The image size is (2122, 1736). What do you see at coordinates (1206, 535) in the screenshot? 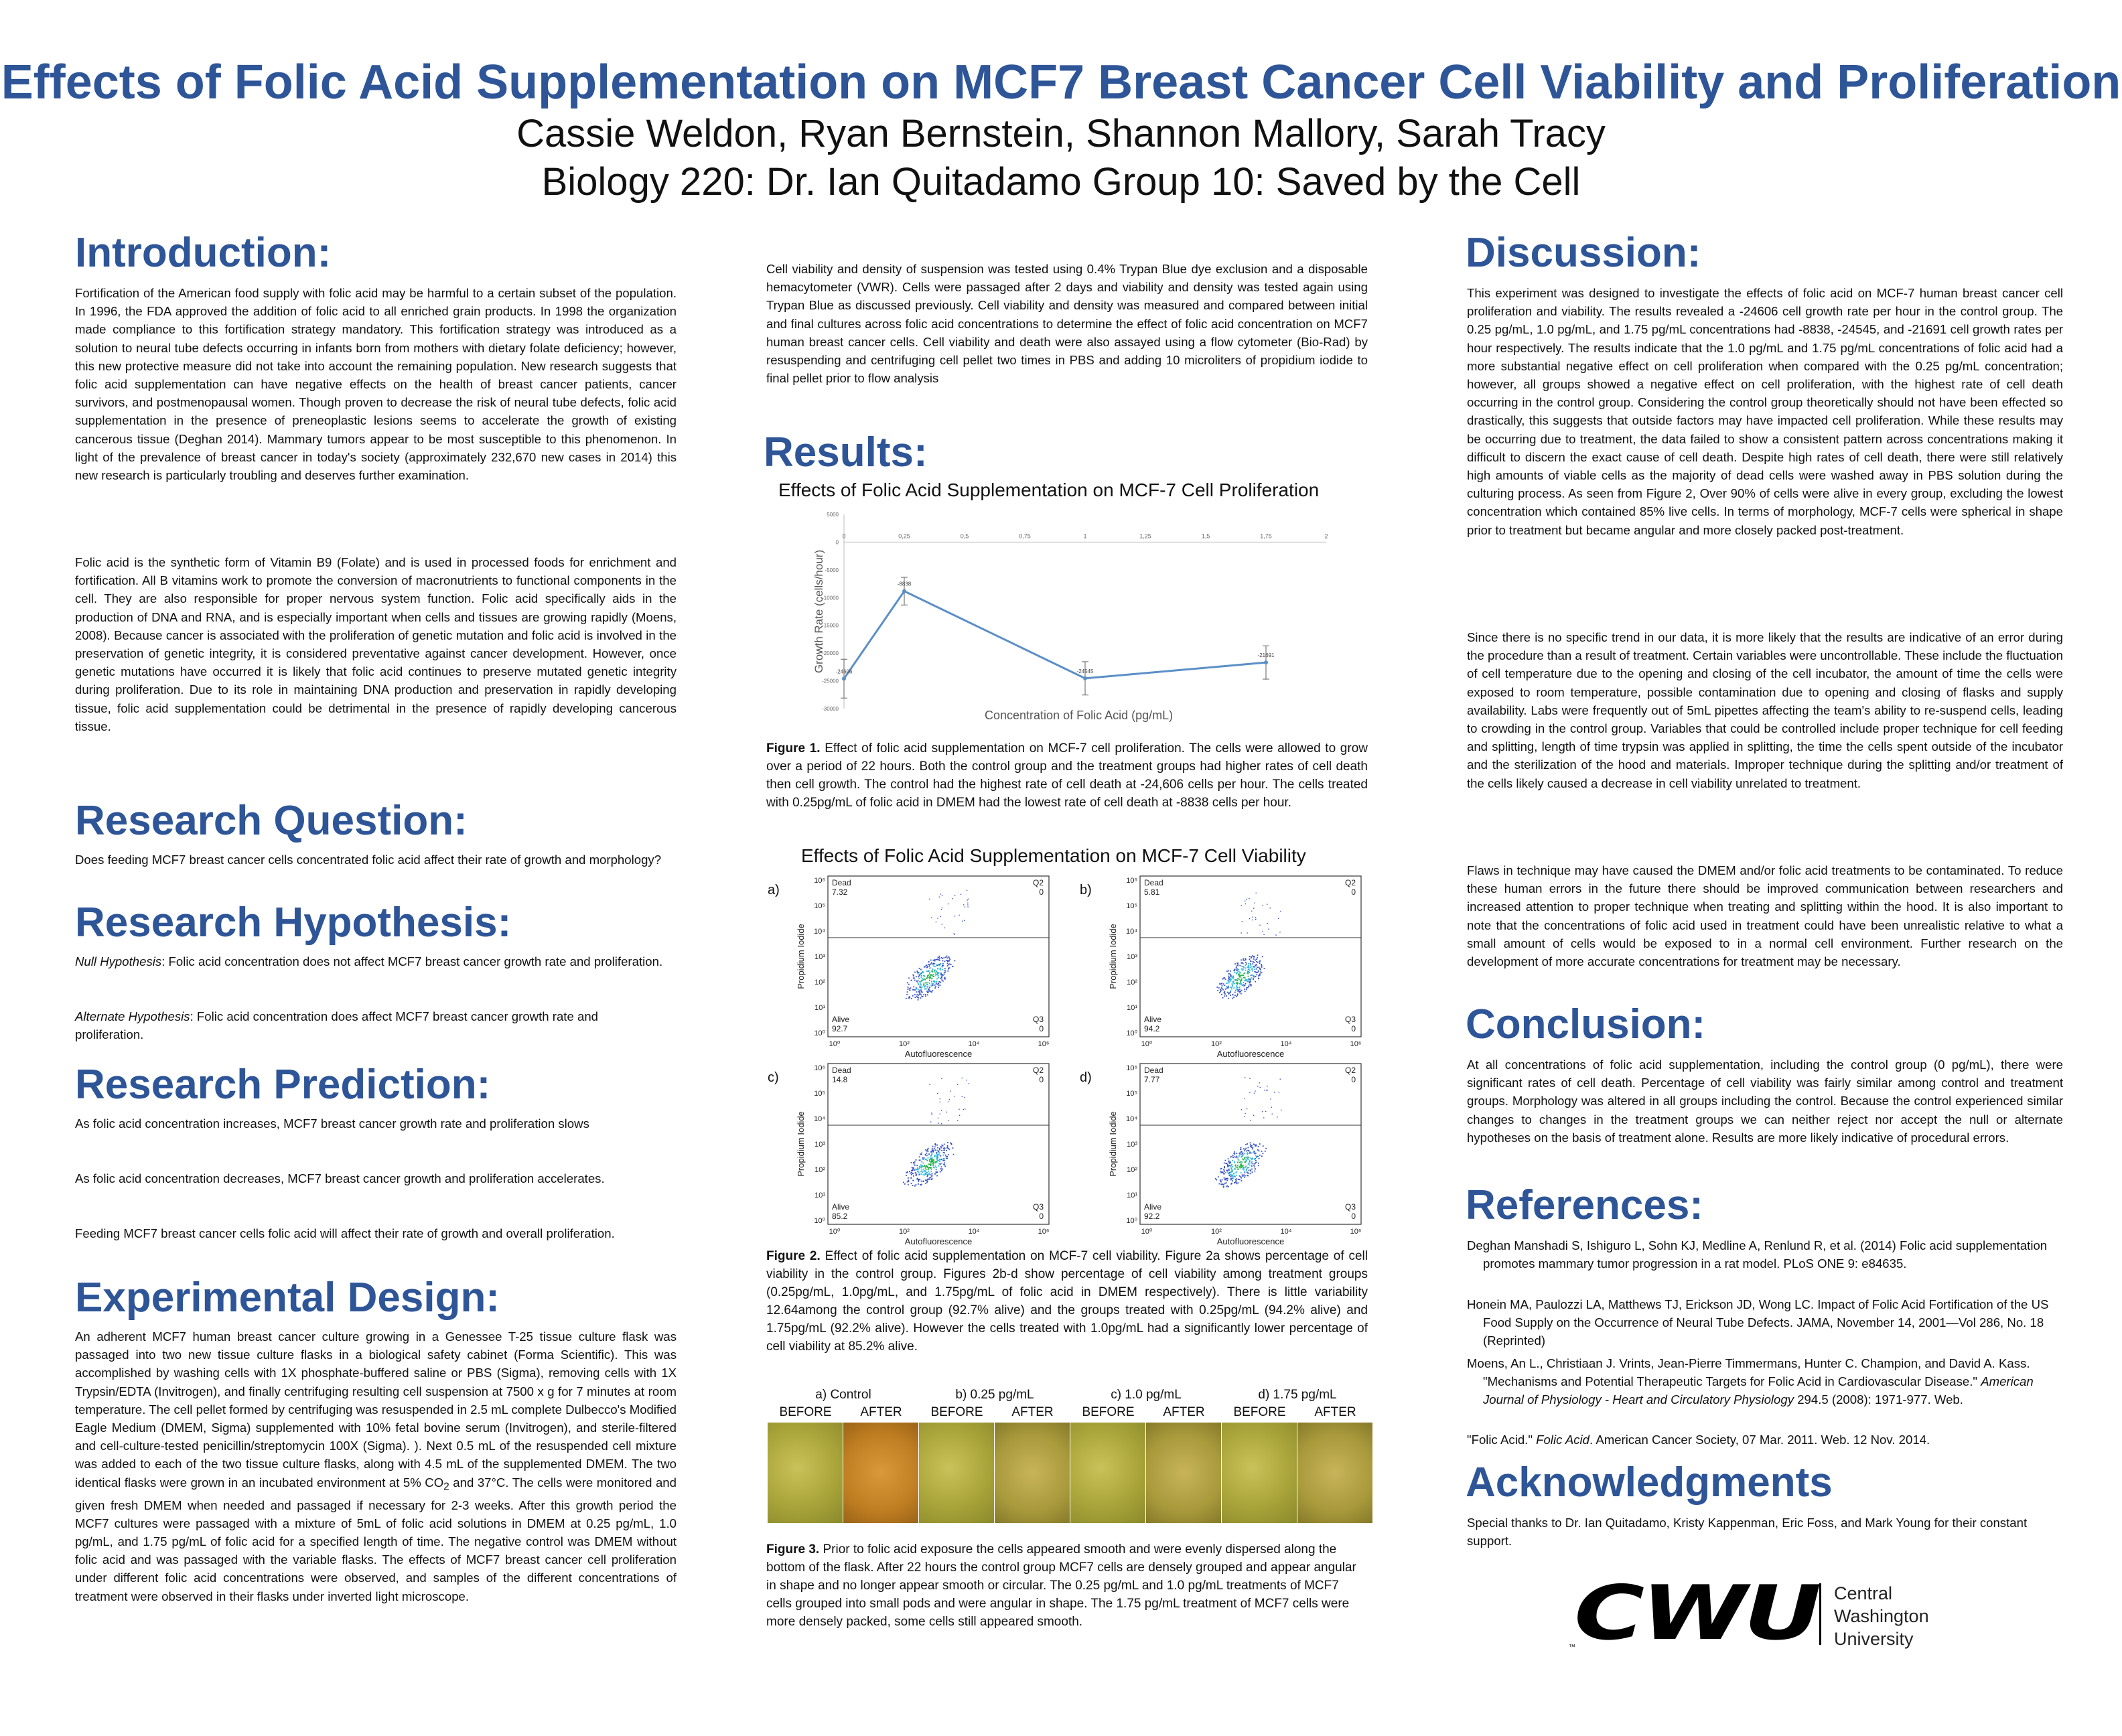
I see `x-tick-label: 1,5` at bounding box center [1206, 535].